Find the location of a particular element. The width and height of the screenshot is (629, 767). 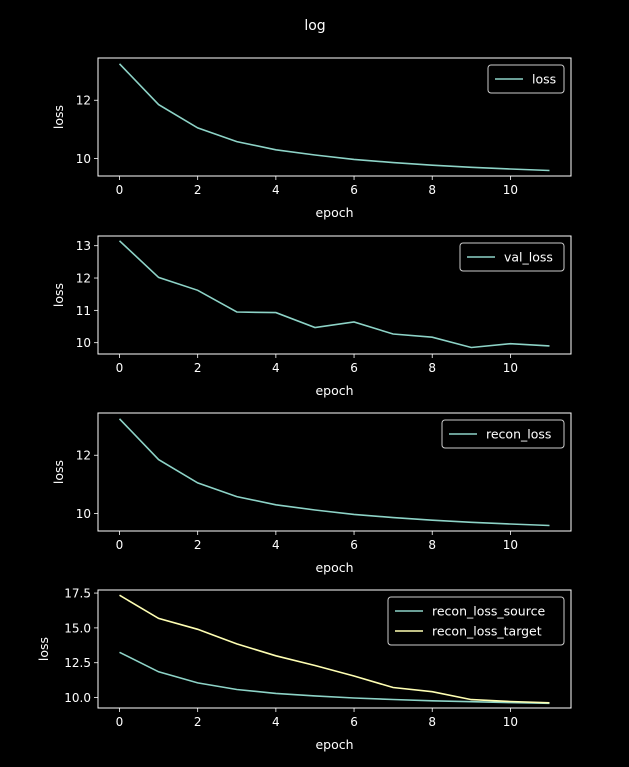

series-line-loss is located at coordinates (334, 117).